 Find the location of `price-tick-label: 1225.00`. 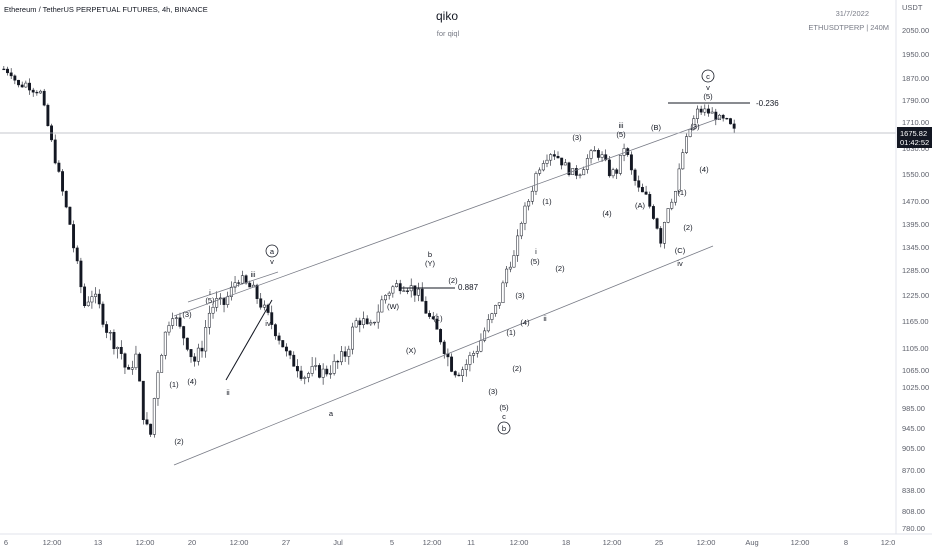

price-tick-label: 1225.00 is located at coordinates (915, 295).